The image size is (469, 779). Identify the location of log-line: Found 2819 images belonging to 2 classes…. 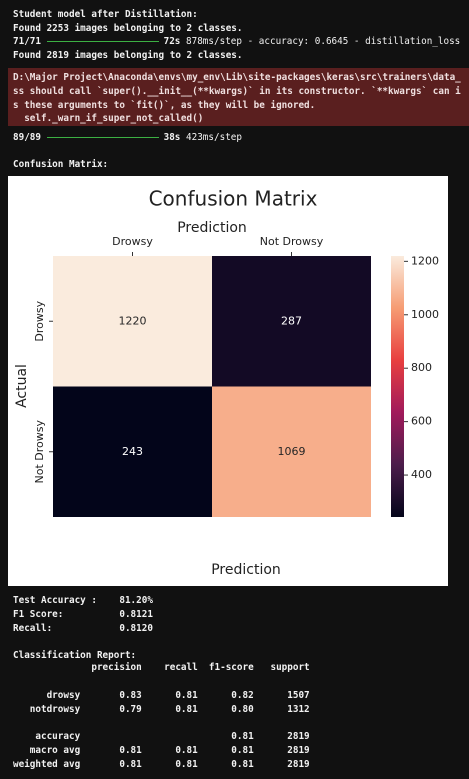
(128, 55).